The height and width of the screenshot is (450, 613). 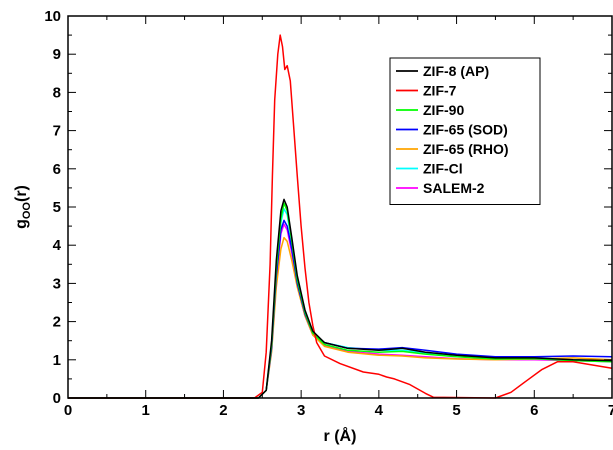 What do you see at coordinates (57, 398) in the screenshot?
I see `y-tick-label: 0` at bounding box center [57, 398].